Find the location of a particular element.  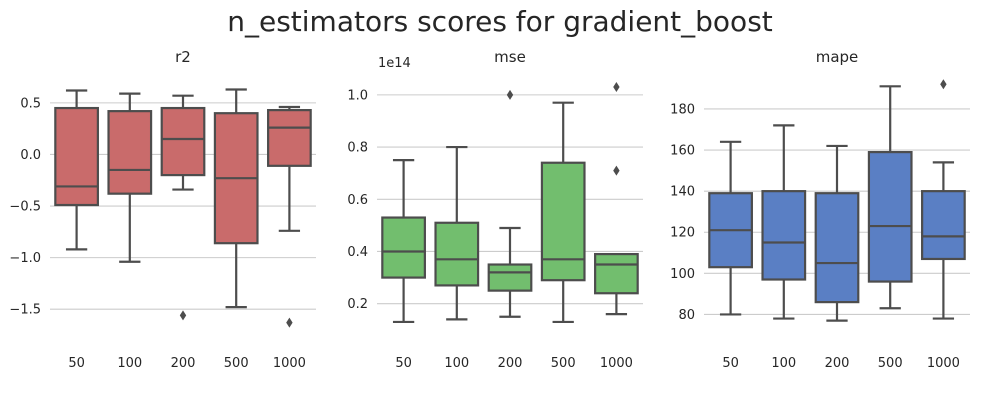

y-tick-label: 0.5 is located at coordinates (30, 103).